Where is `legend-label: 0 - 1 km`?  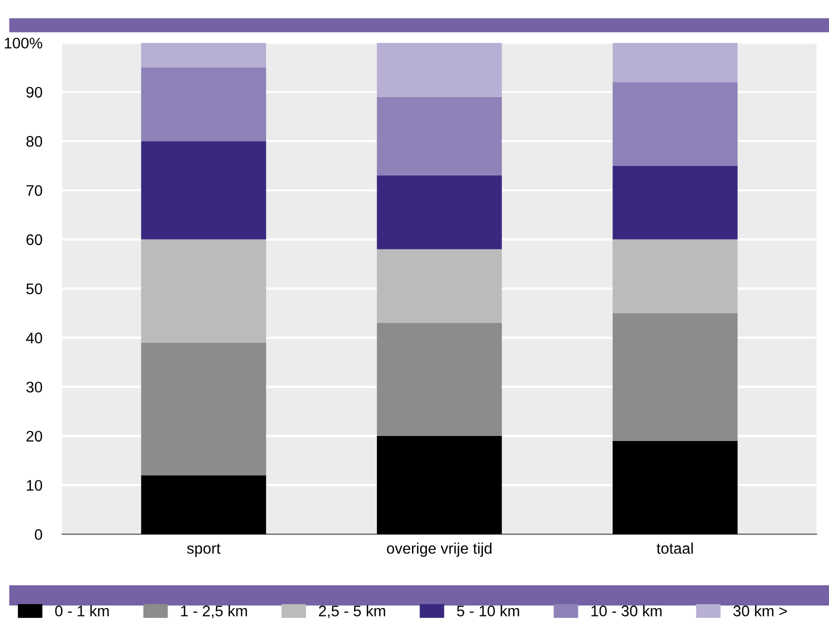
legend-label: 0 - 1 km is located at coordinates (82, 610).